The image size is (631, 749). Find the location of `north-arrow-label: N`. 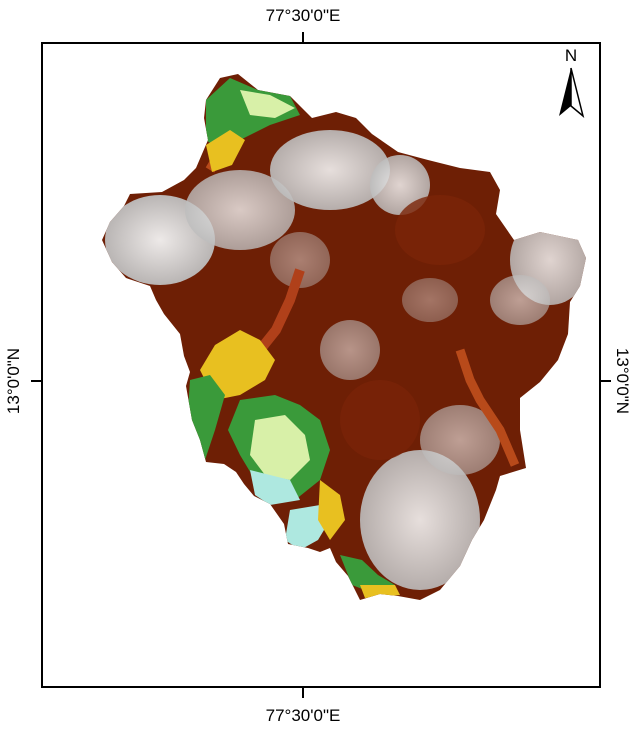

north-arrow-label: N is located at coordinates (571, 55).